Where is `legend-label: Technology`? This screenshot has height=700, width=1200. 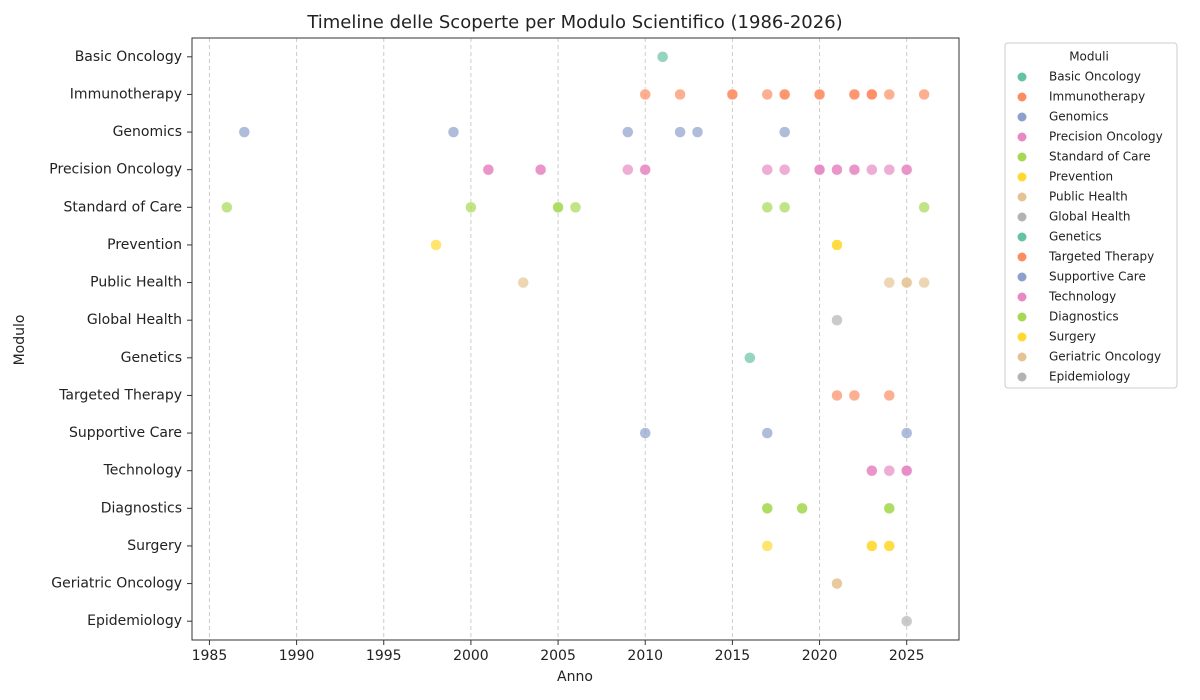 legend-label: Technology is located at coordinates (1082, 297).